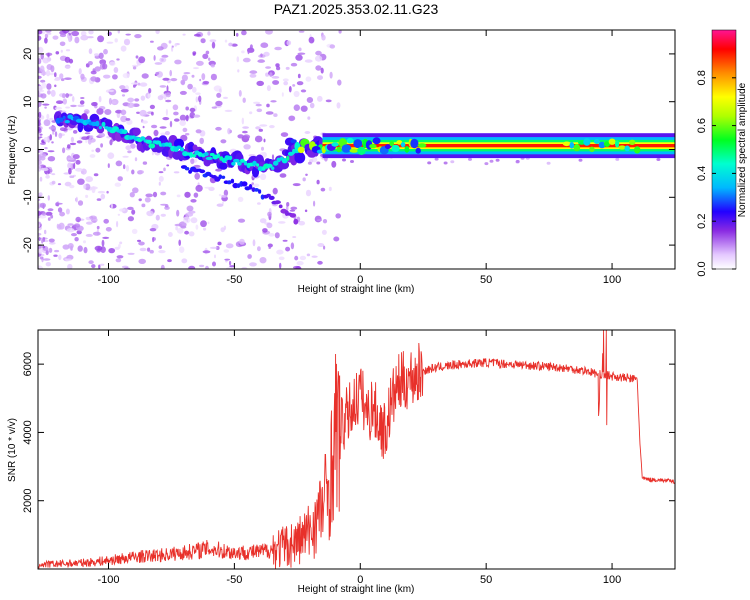  What do you see at coordinates (28, 245) in the screenshot?
I see `spectrogram-ytick-label: -20` at bounding box center [28, 245].